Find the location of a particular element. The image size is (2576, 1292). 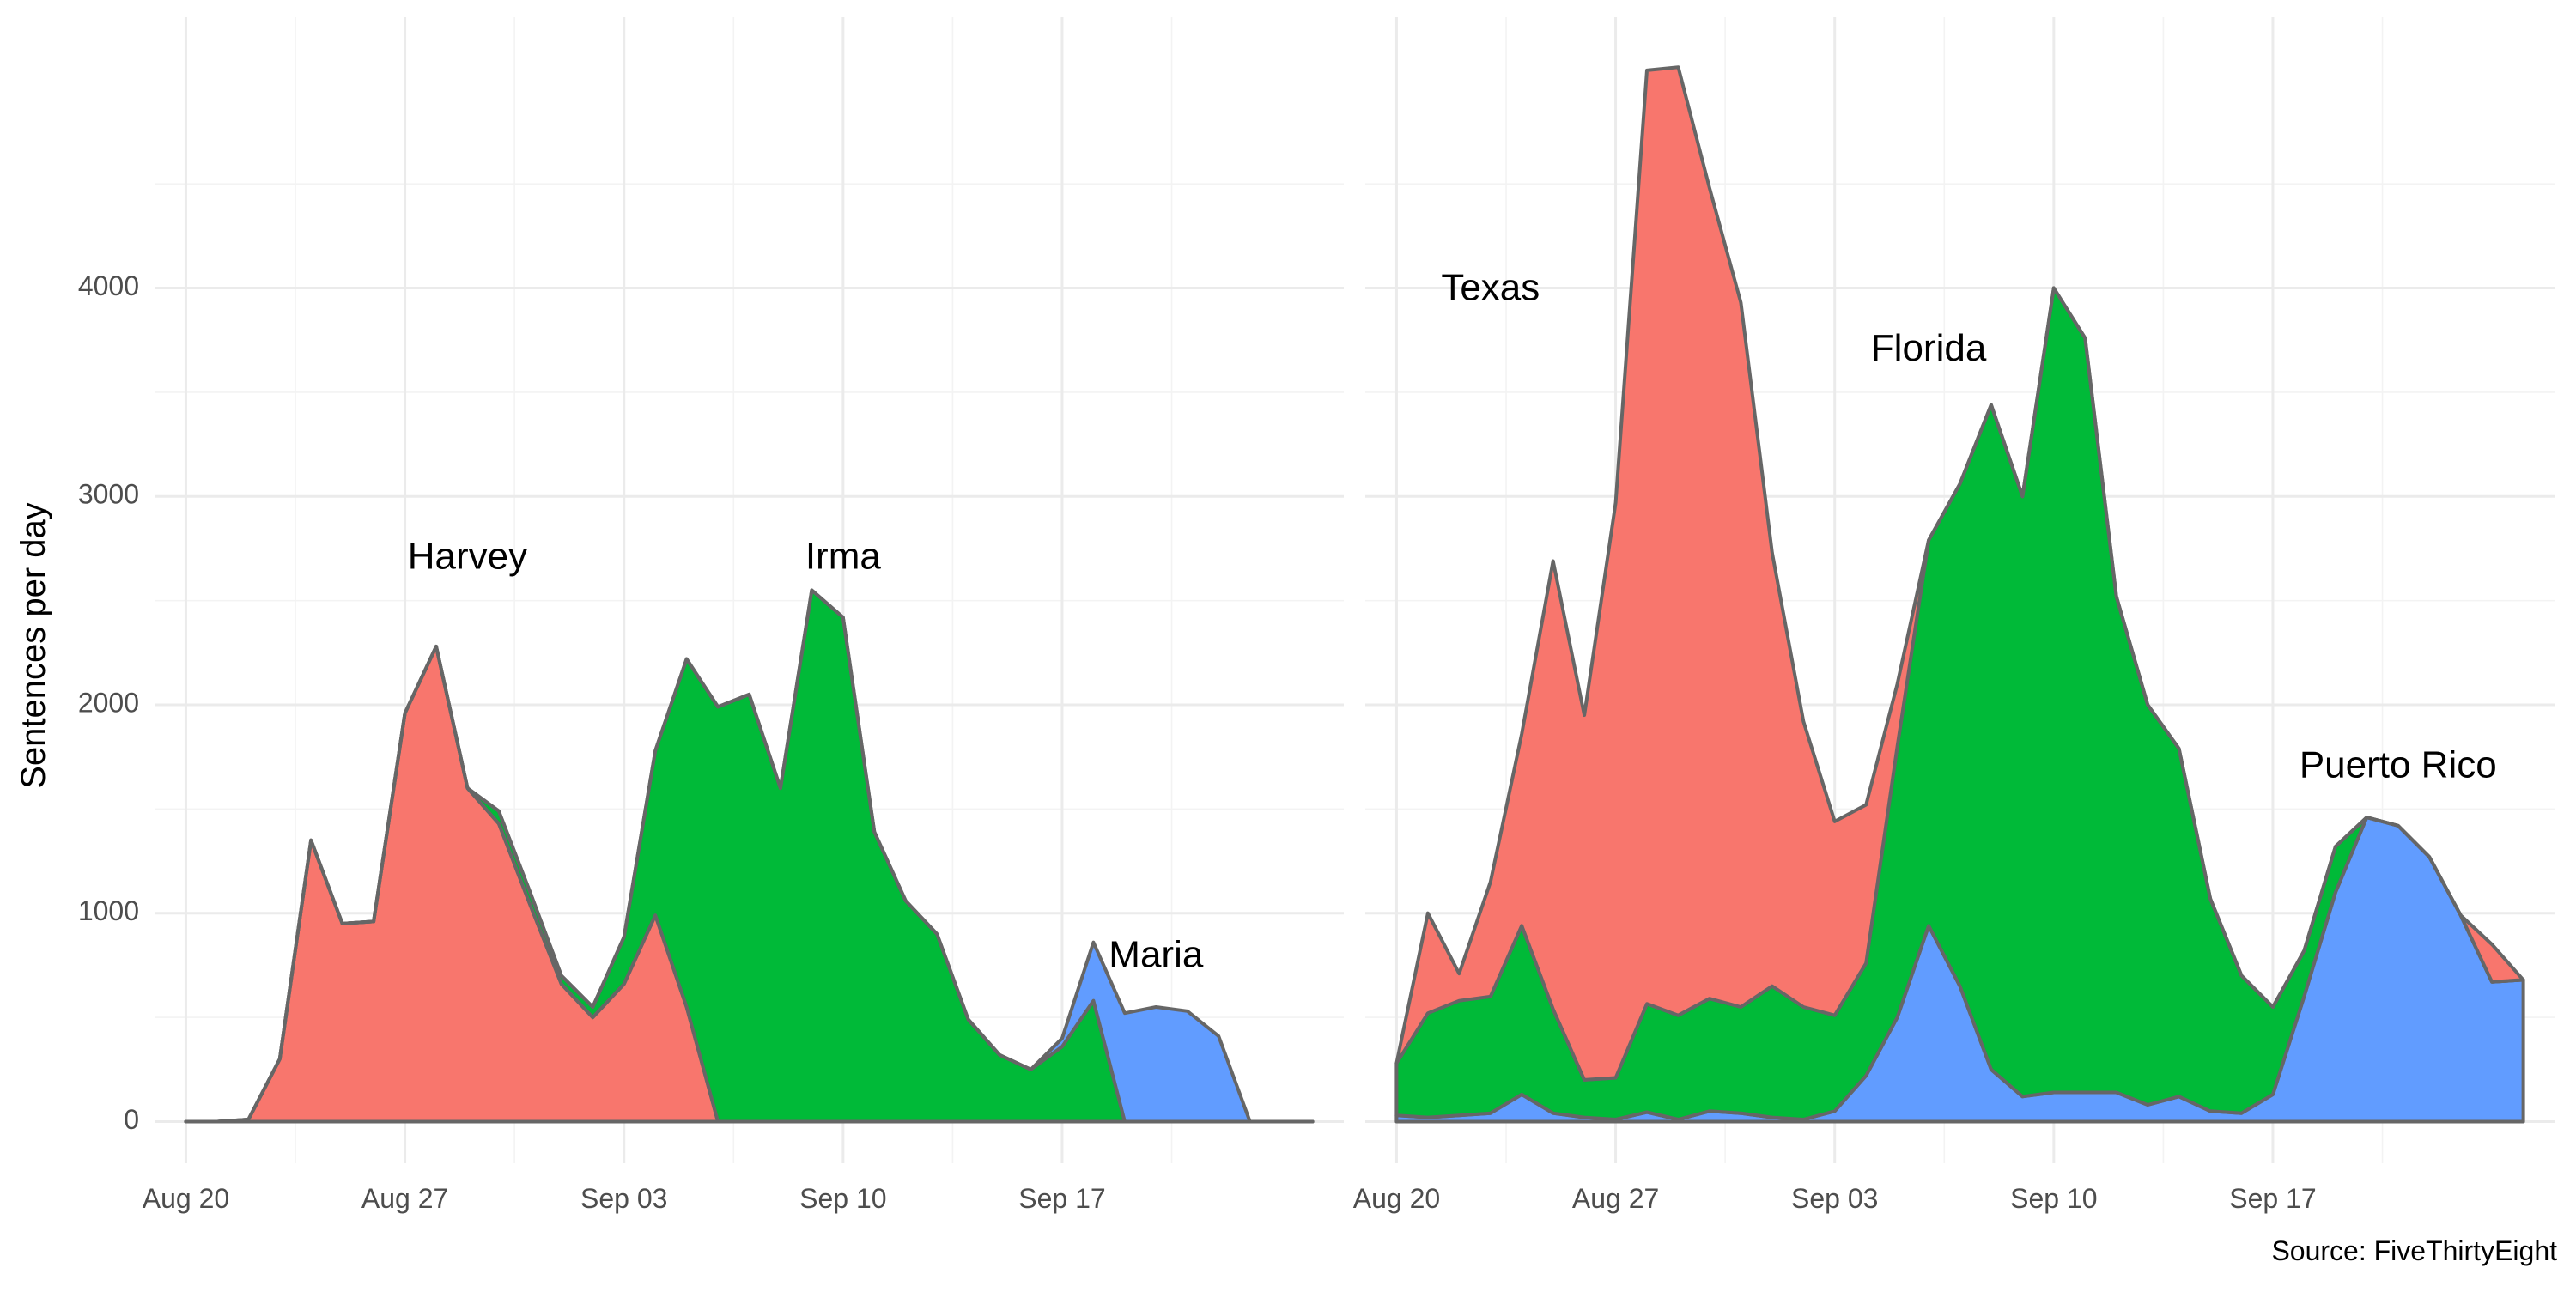

y-tick-label: 0 is located at coordinates (132, 1119).